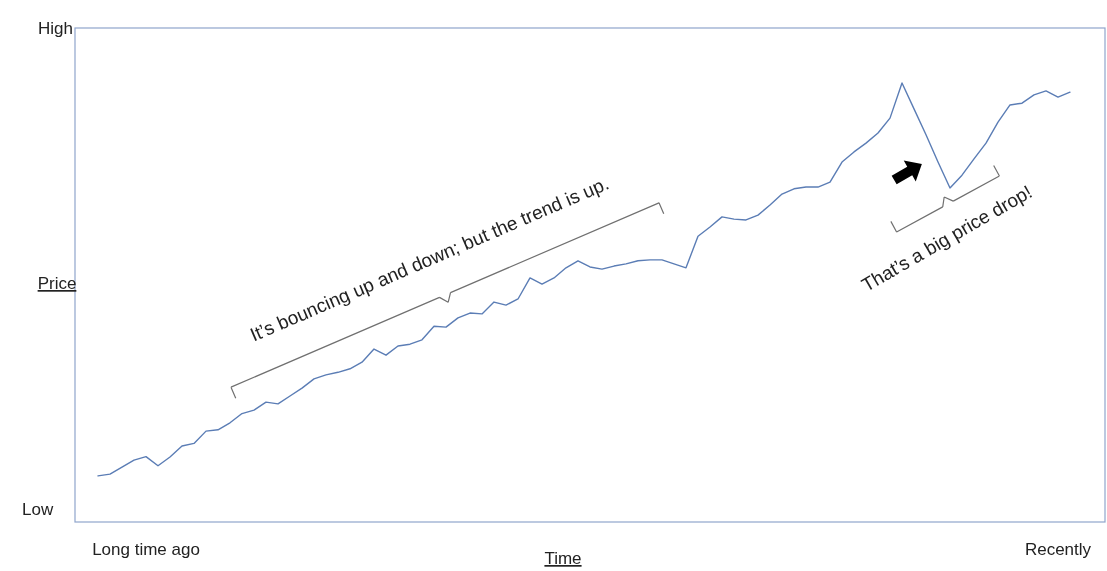 The image size is (1107, 571). Describe the element at coordinates (57, 283) in the screenshot. I see `y-axis-title: Price` at that location.